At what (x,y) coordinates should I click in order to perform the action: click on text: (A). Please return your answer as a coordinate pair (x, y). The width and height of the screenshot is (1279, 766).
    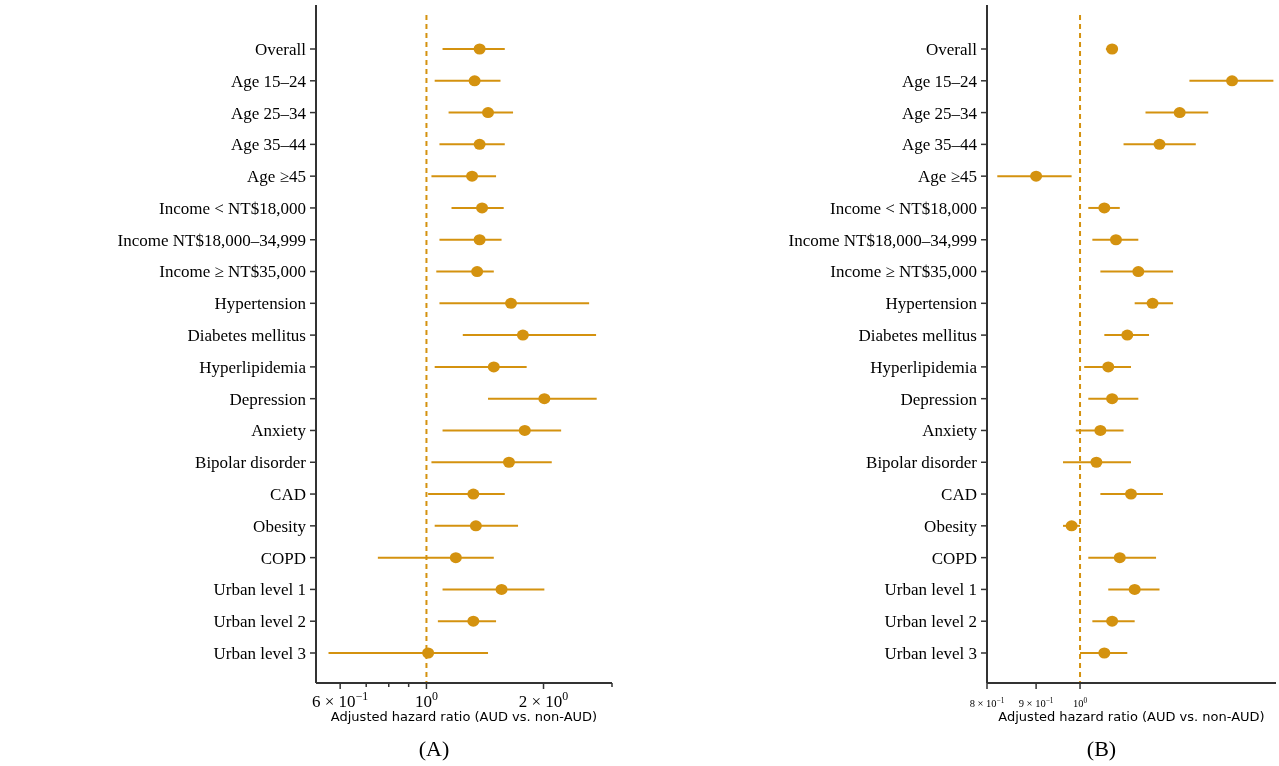
    Looking at the image, I should click on (434, 748).